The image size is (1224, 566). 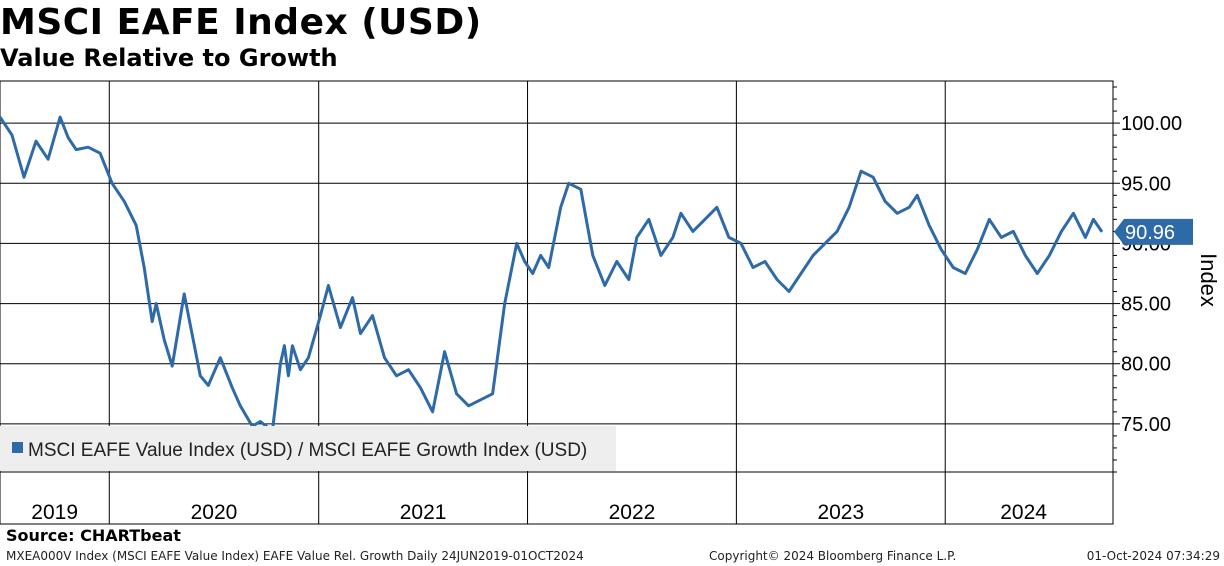 I want to click on legend-swatch, so click(x=17, y=447).